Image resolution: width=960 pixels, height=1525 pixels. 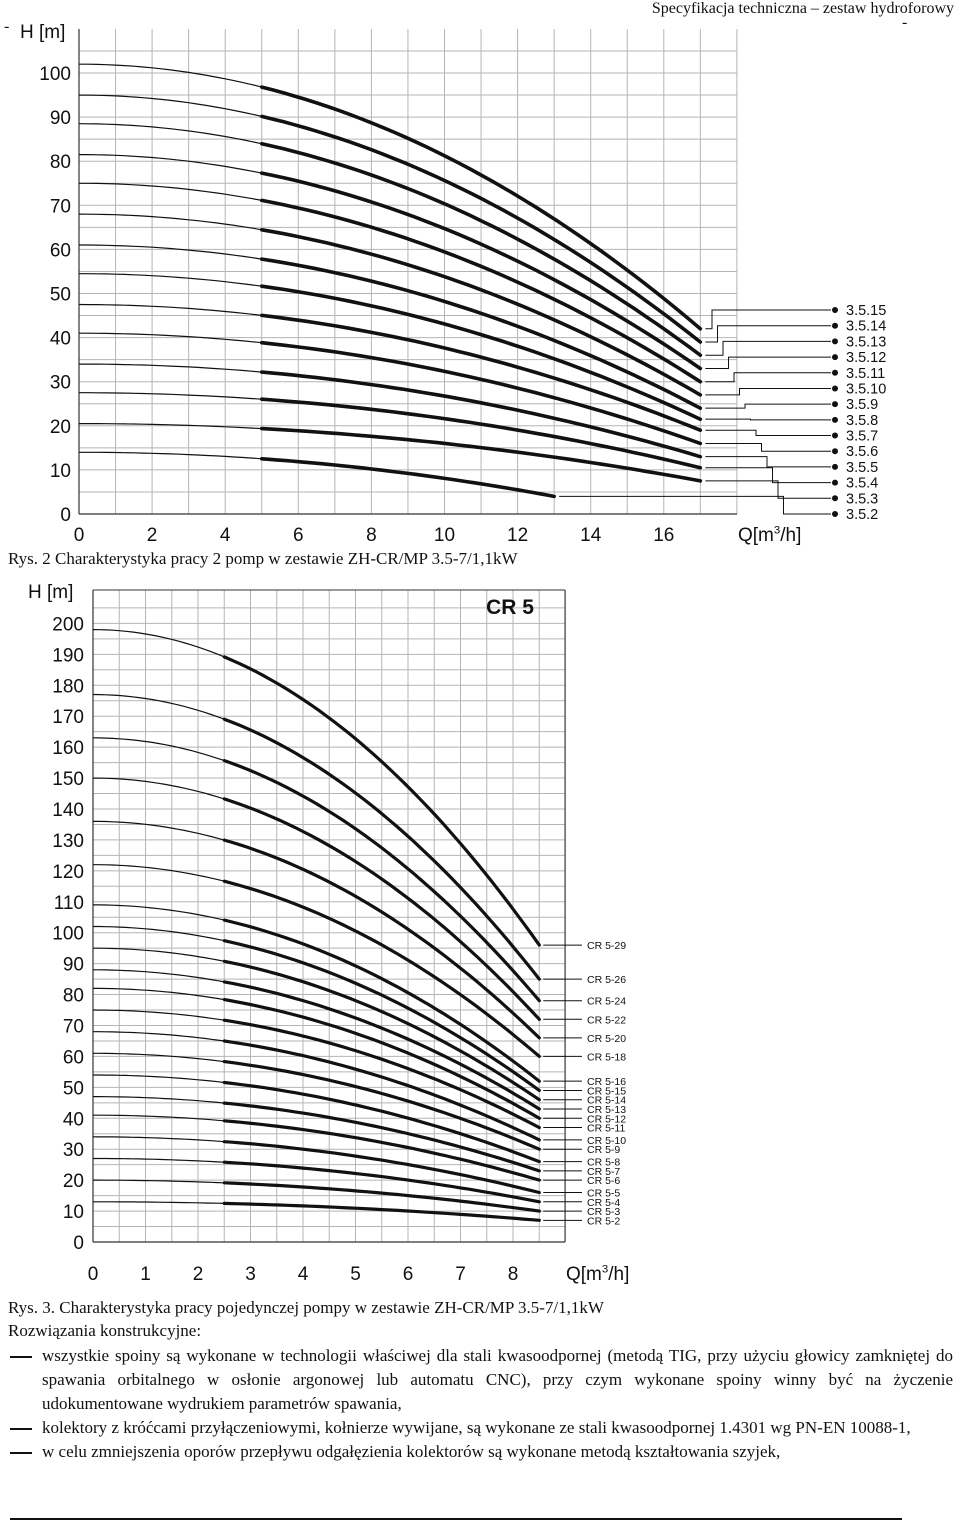 What do you see at coordinates (603, 1212) in the screenshot?
I see `legend-label-cr-5-3: CR 5-3` at bounding box center [603, 1212].